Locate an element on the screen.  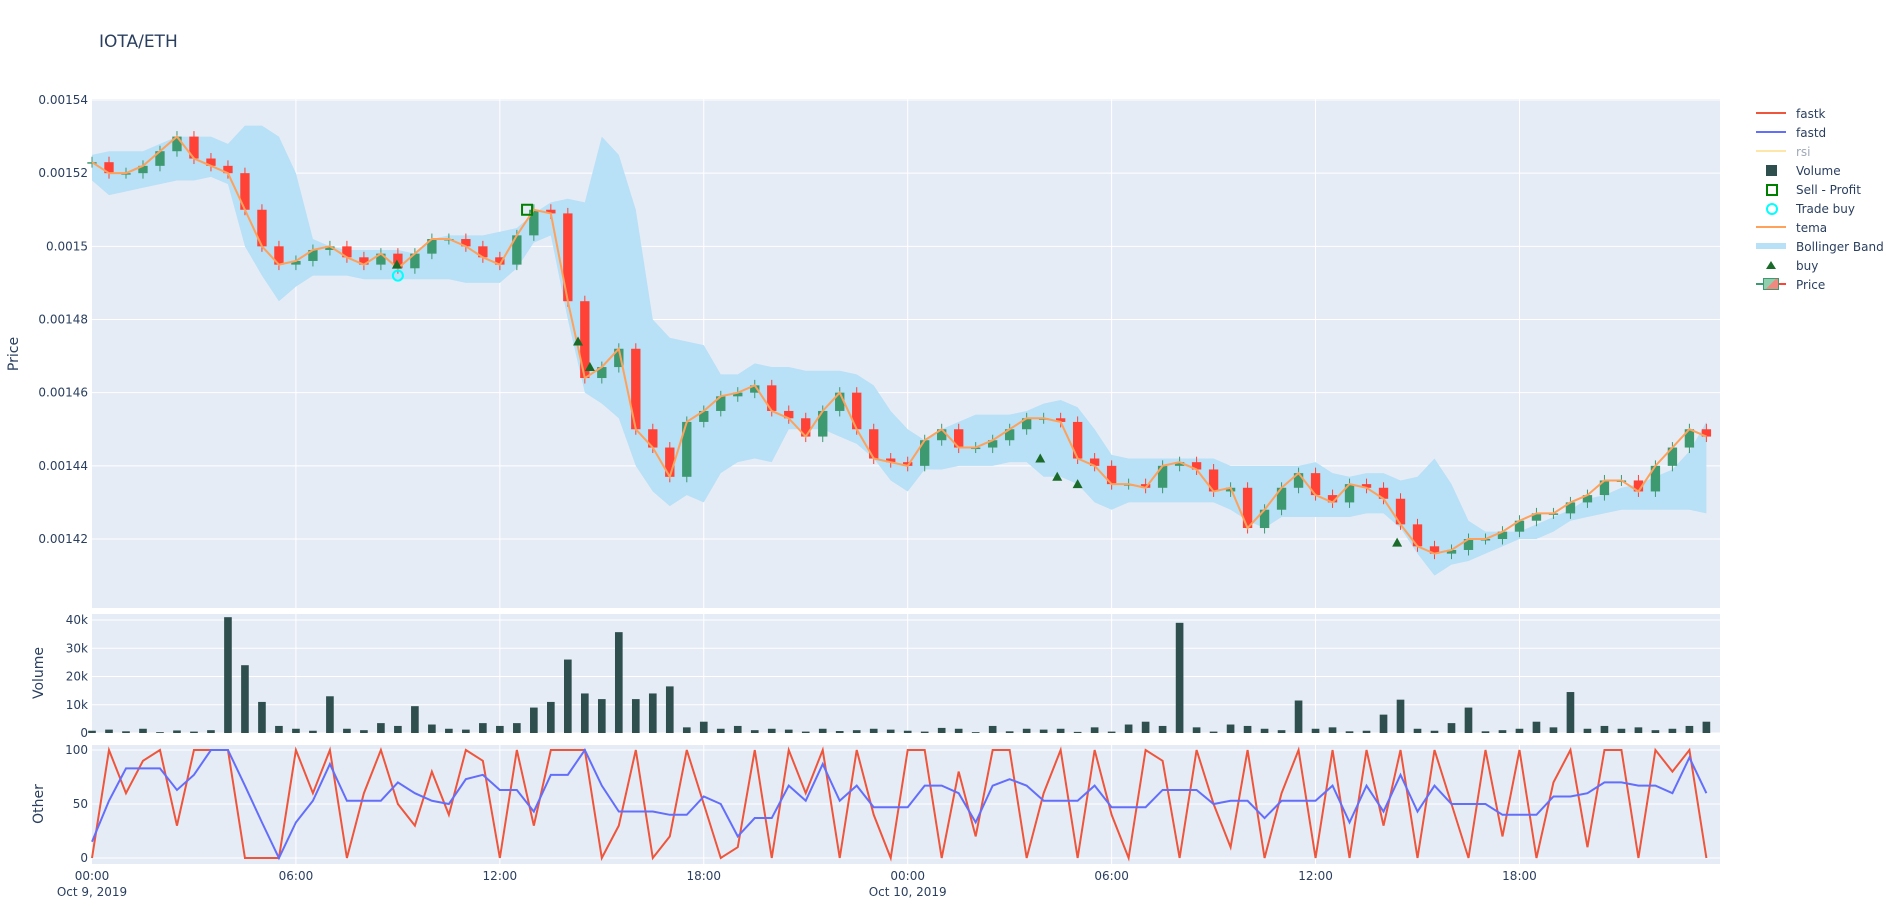
volume-y-tick: 20k is located at coordinates (77, 677).